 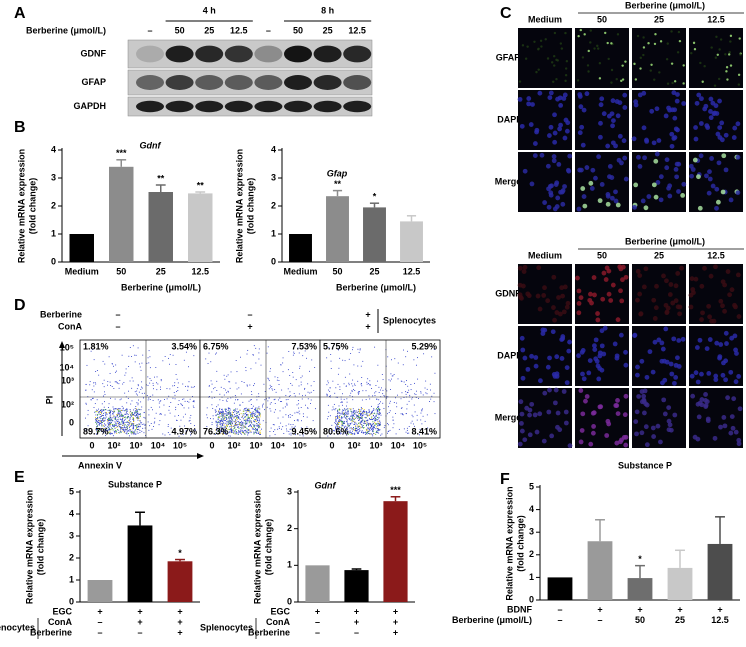 What do you see at coordinates (239, 206) in the screenshot?
I see `label: Relative mRNA expression` at bounding box center [239, 206].